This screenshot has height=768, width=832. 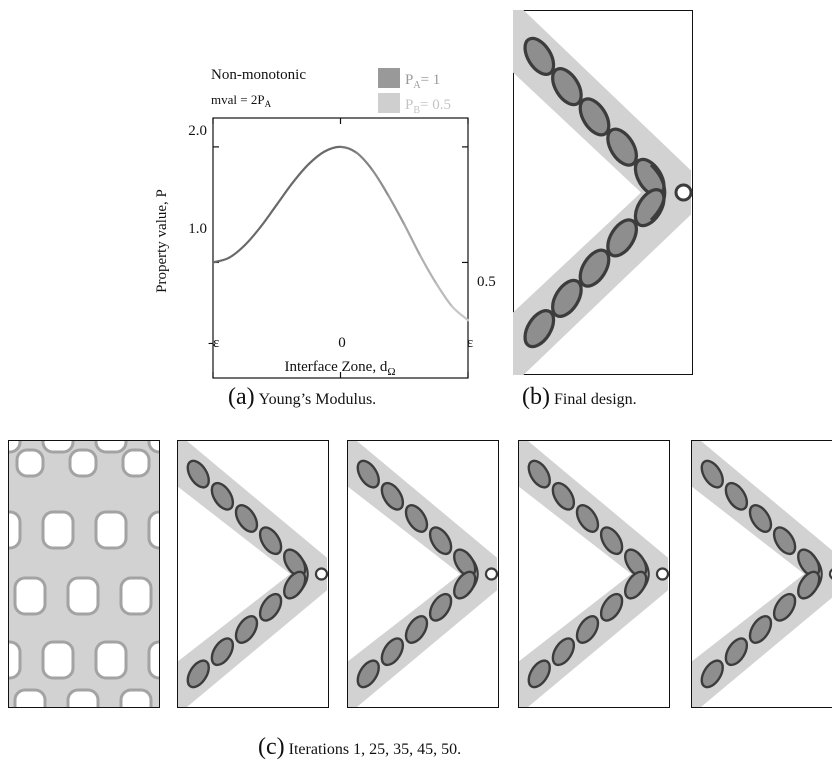 I want to click on final-design-panel, so click(x=603, y=192).